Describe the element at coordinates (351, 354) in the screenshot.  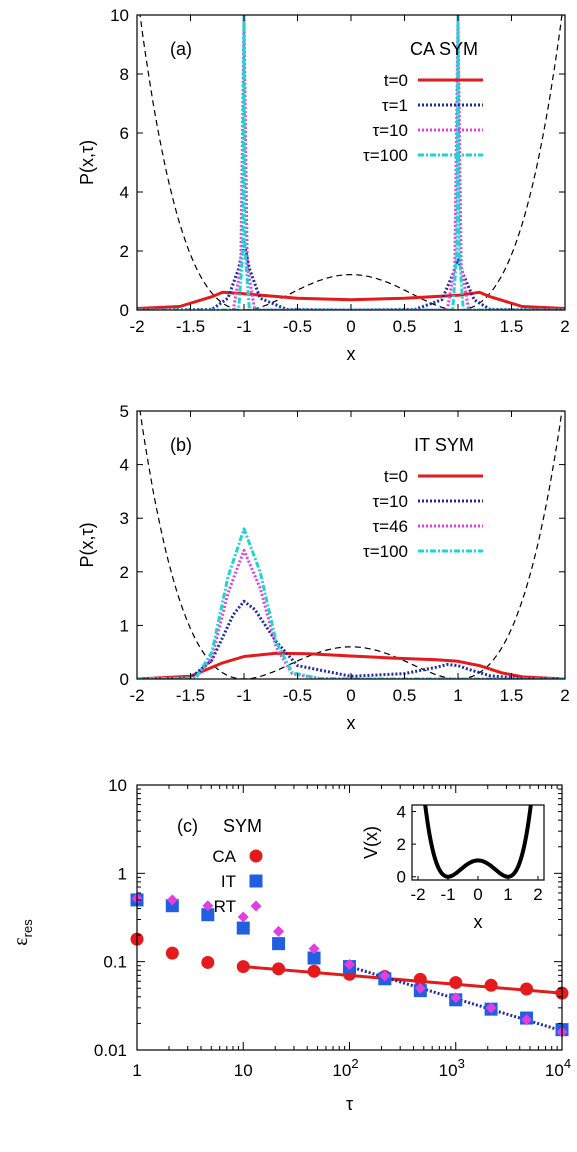
I see `x-axis-label: x` at that location.